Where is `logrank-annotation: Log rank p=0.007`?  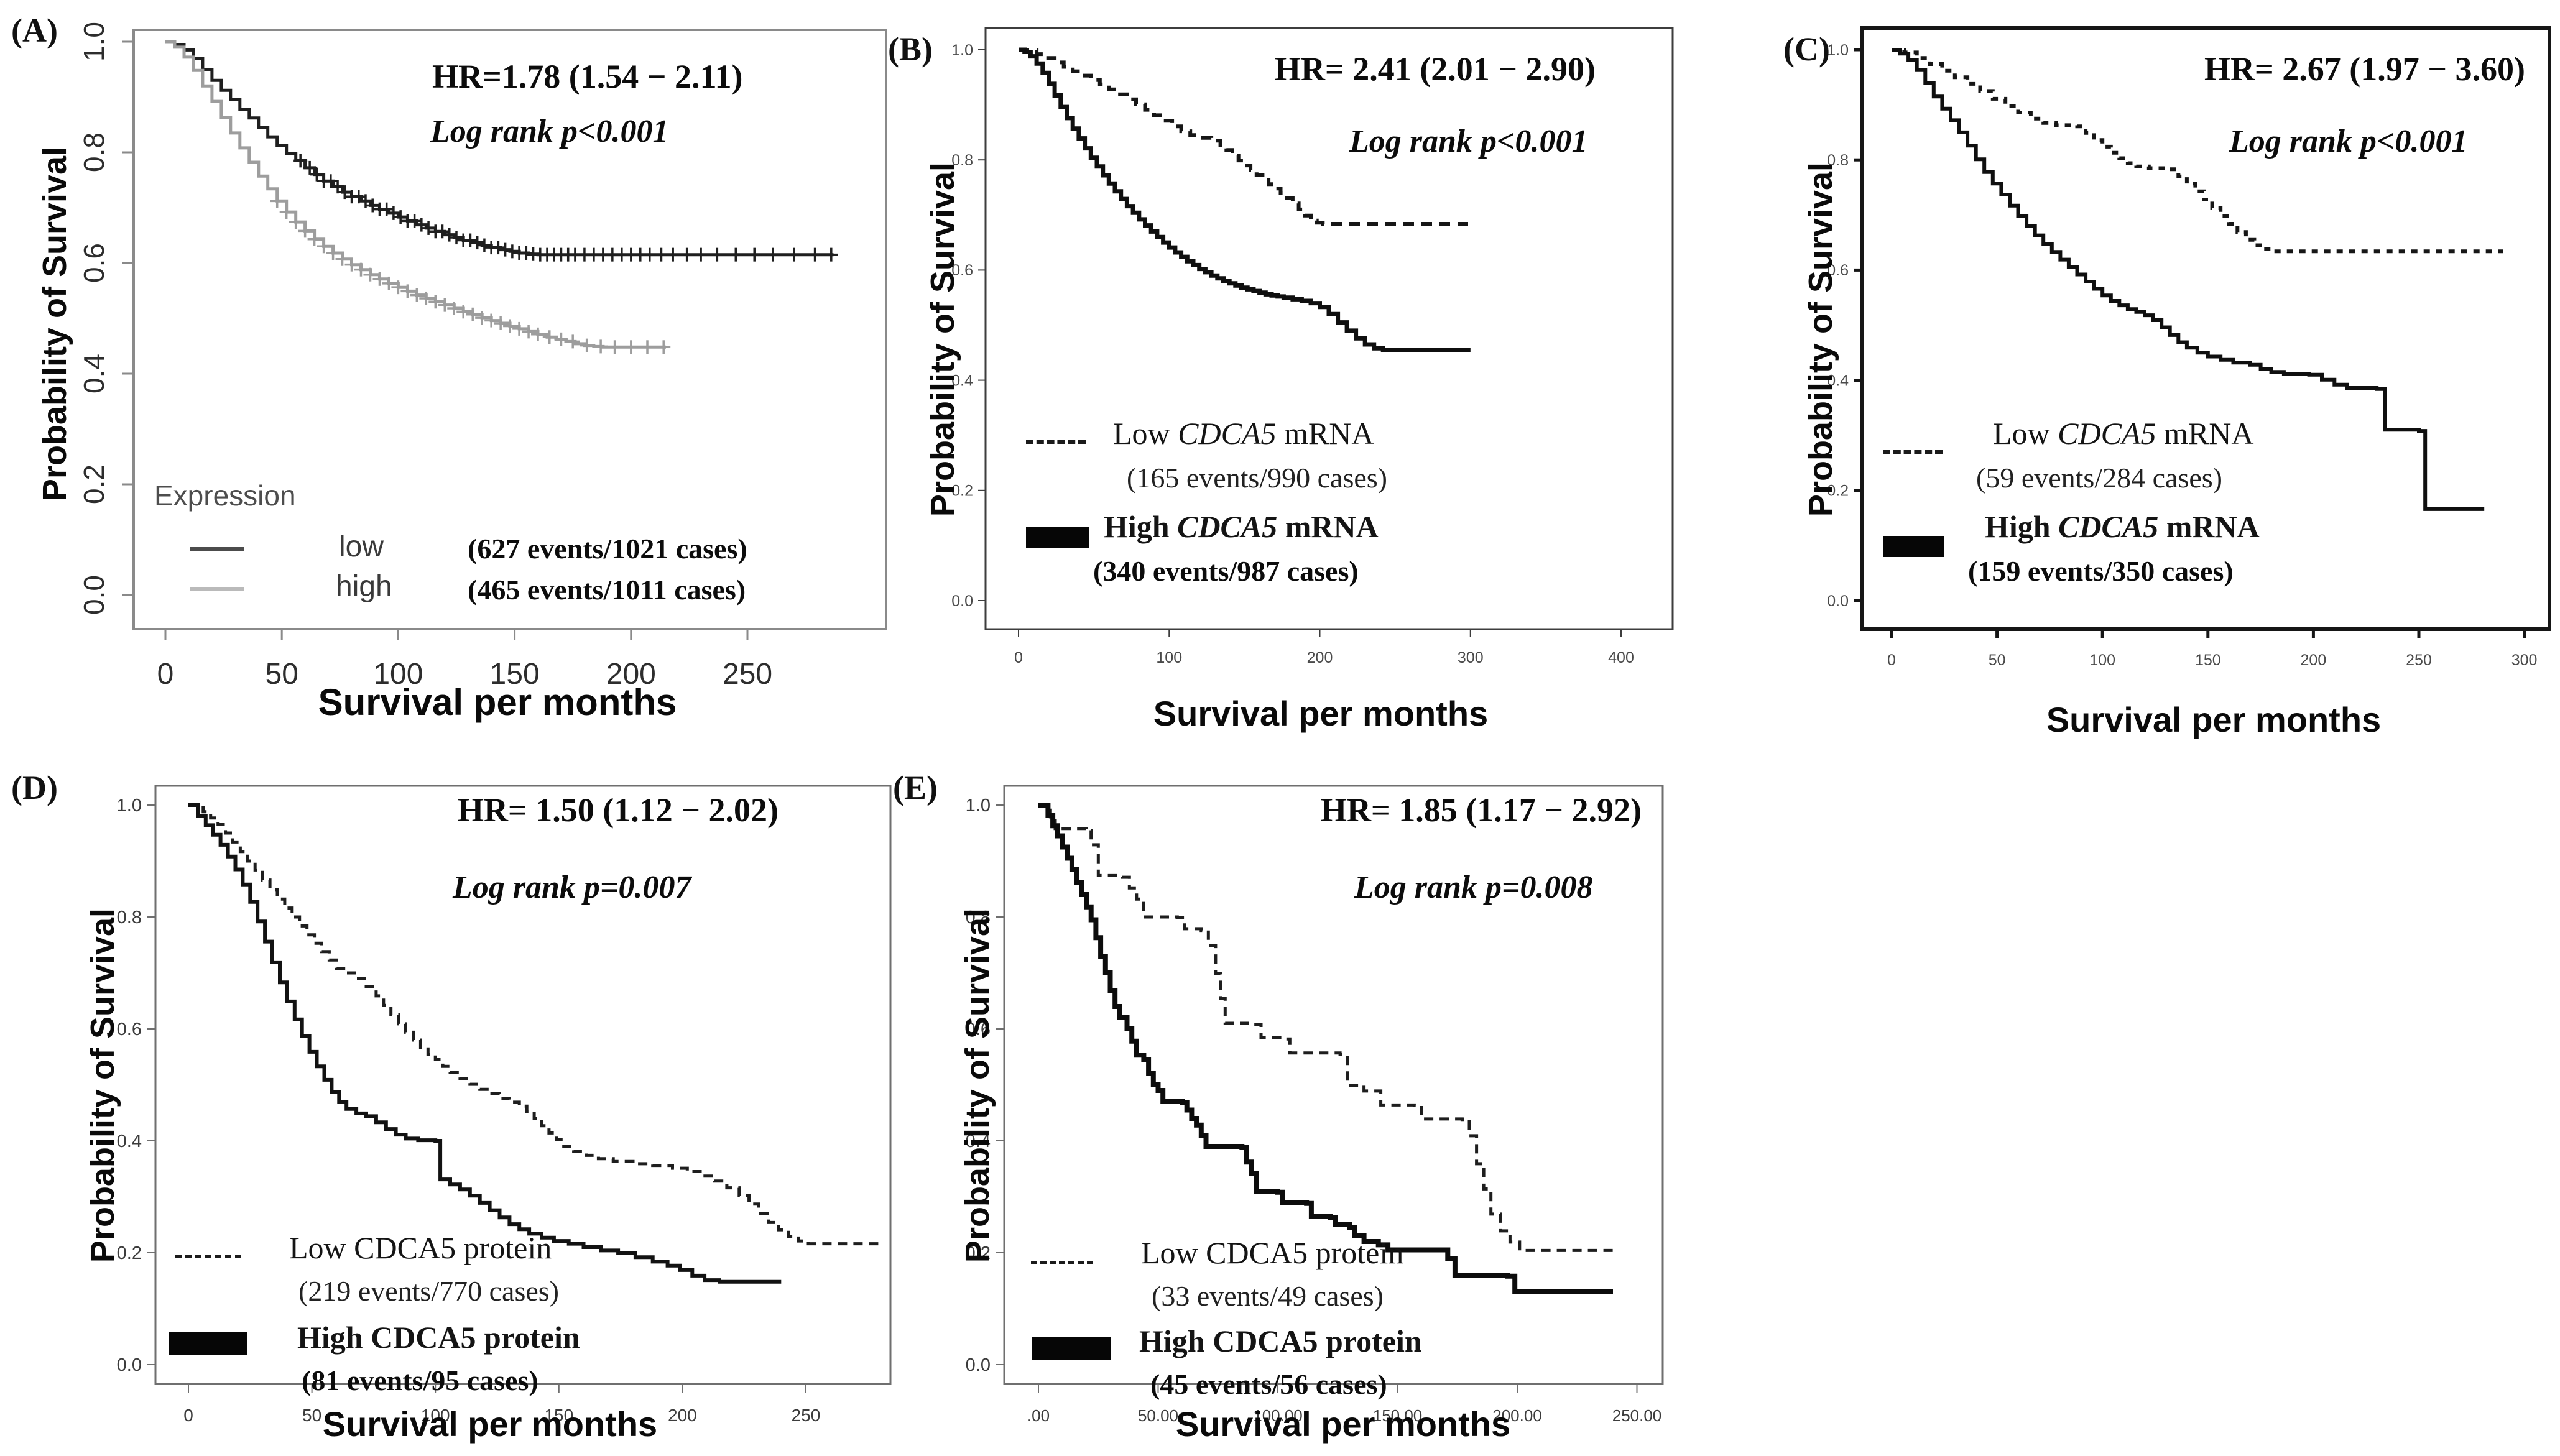 logrank-annotation: Log rank p=0.007 is located at coordinates (572, 887).